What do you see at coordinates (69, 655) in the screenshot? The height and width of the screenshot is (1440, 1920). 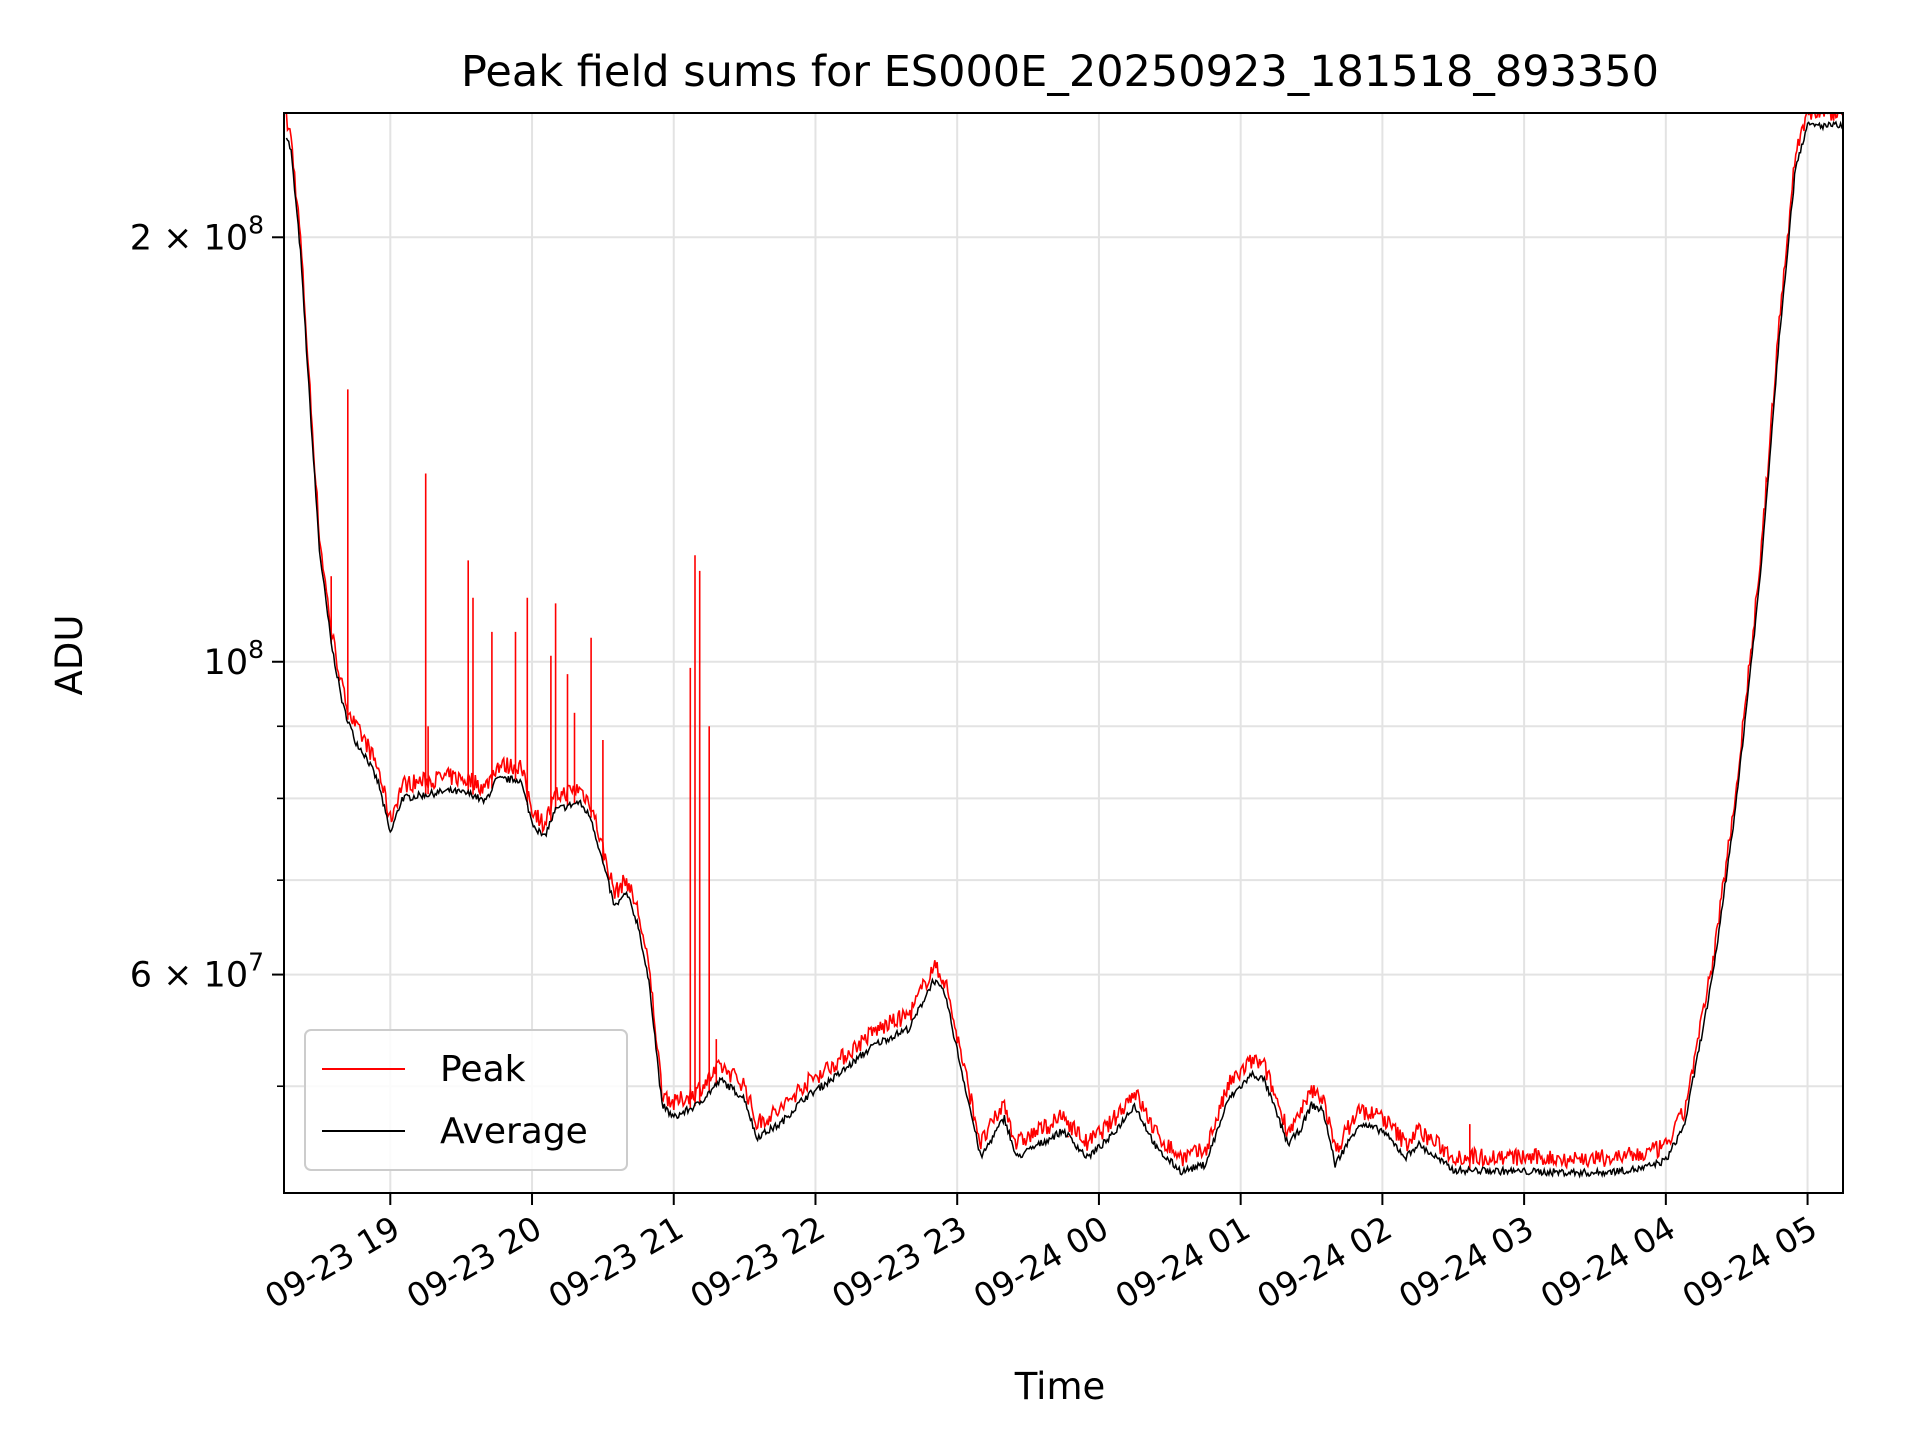 I see `y-axis-label: ADU` at bounding box center [69, 655].